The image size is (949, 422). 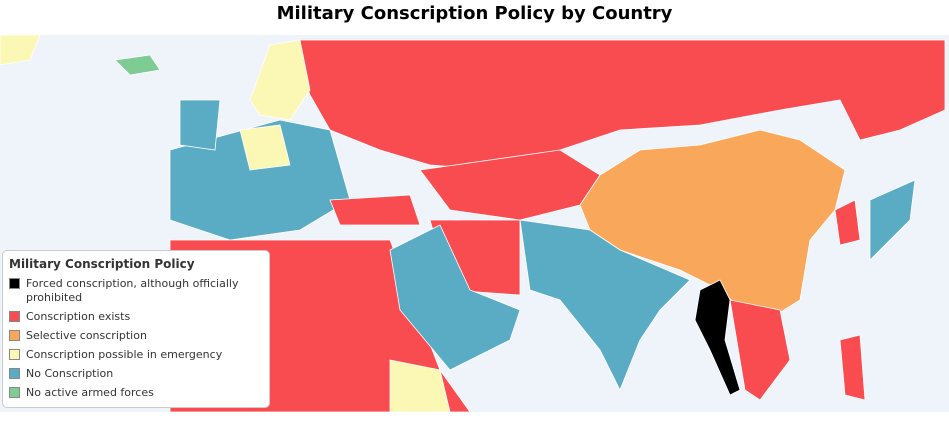 I want to click on legend-label: Conscription exists, so click(x=78, y=316).